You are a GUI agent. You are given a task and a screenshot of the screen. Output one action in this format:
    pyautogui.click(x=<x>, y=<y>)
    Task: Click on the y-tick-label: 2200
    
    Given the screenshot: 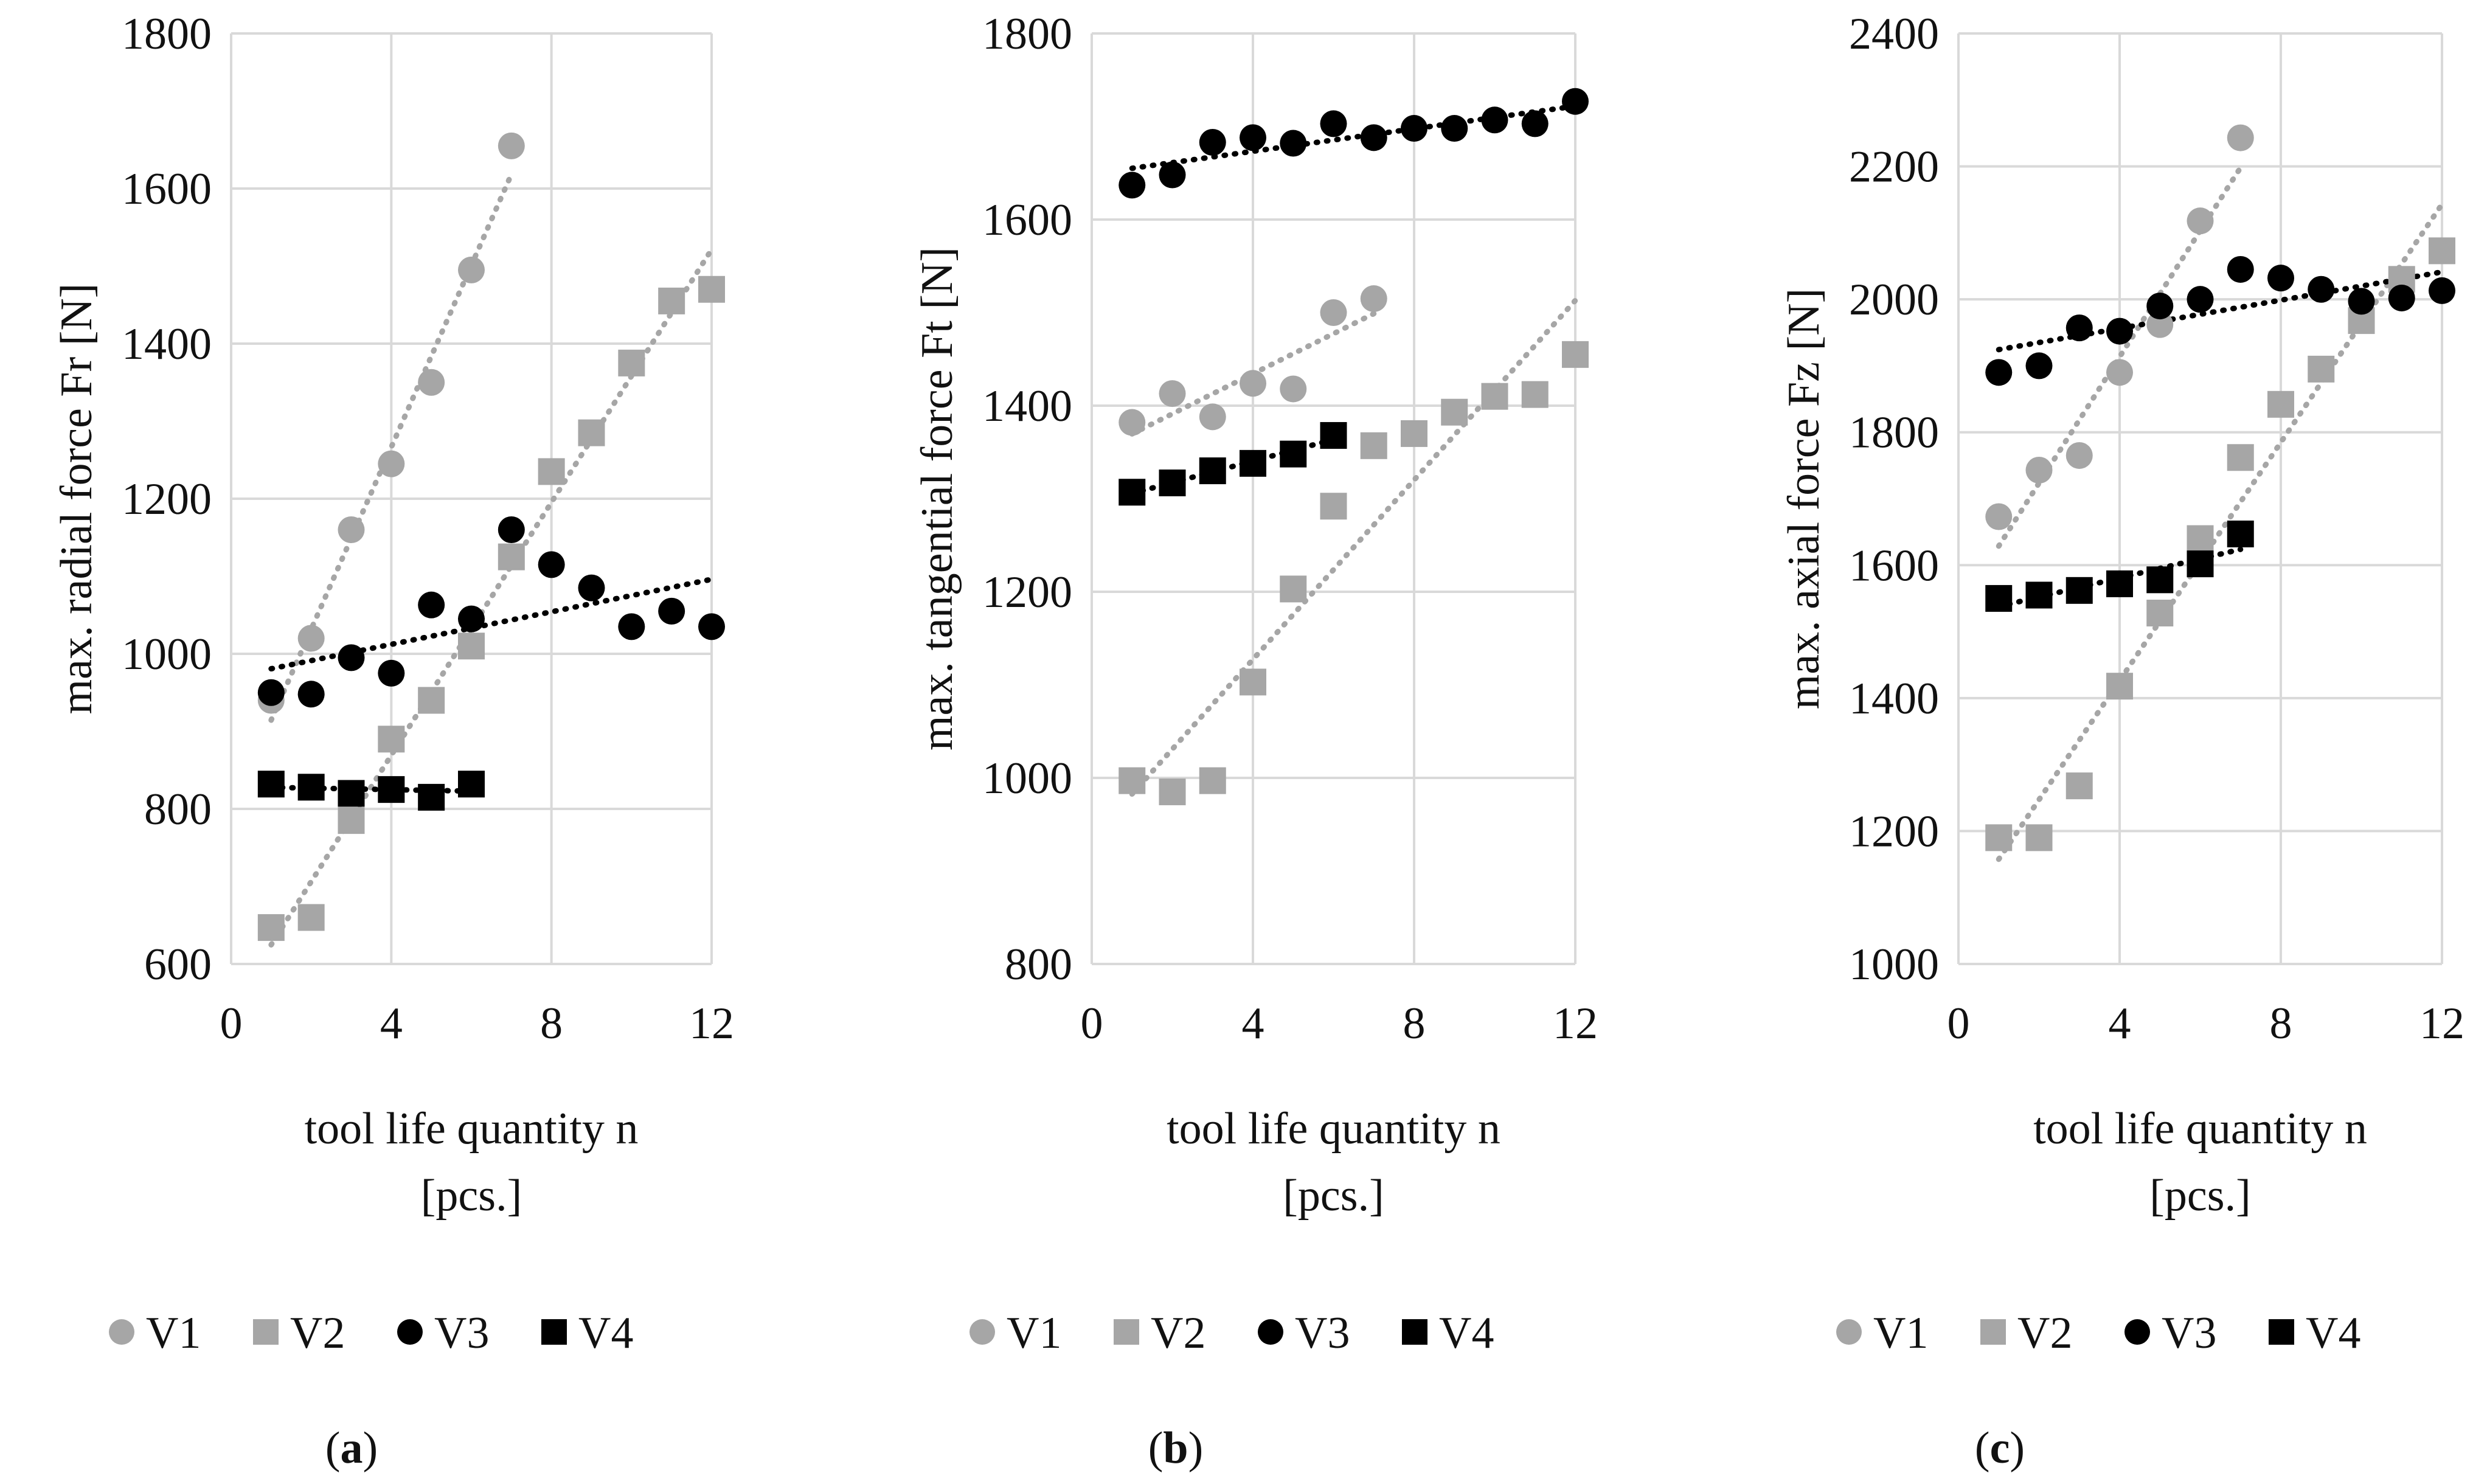 What is the action you would take?
    pyautogui.click(x=1894, y=167)
    